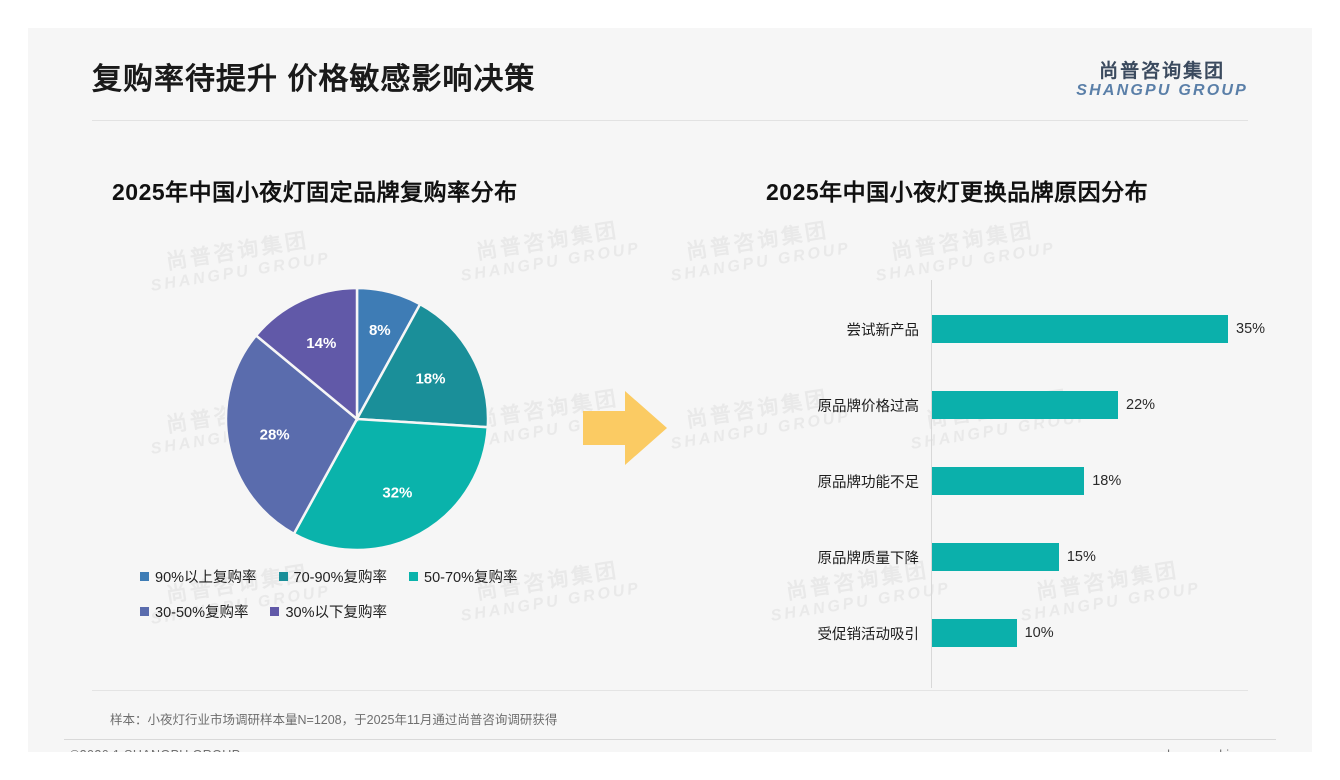 This screenshot has width=1340, height=780. What do you see at coordinates (670, 120) in the screenshot?
I see `header-divider` at bounding box center [670, 120].